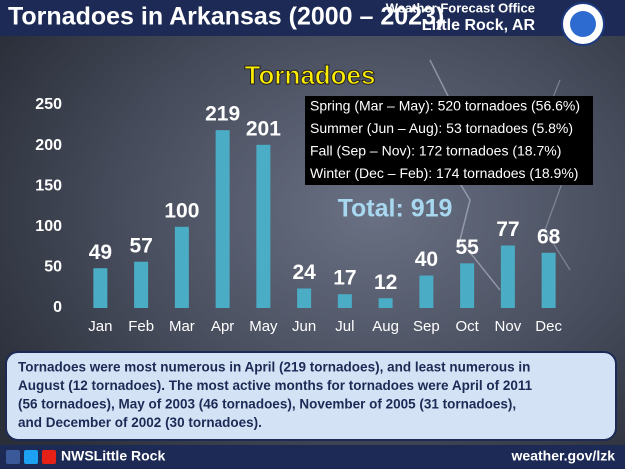  Describe the element at coordinates (140, 245) in the screenshot. I see `value-label: 57` at that location.